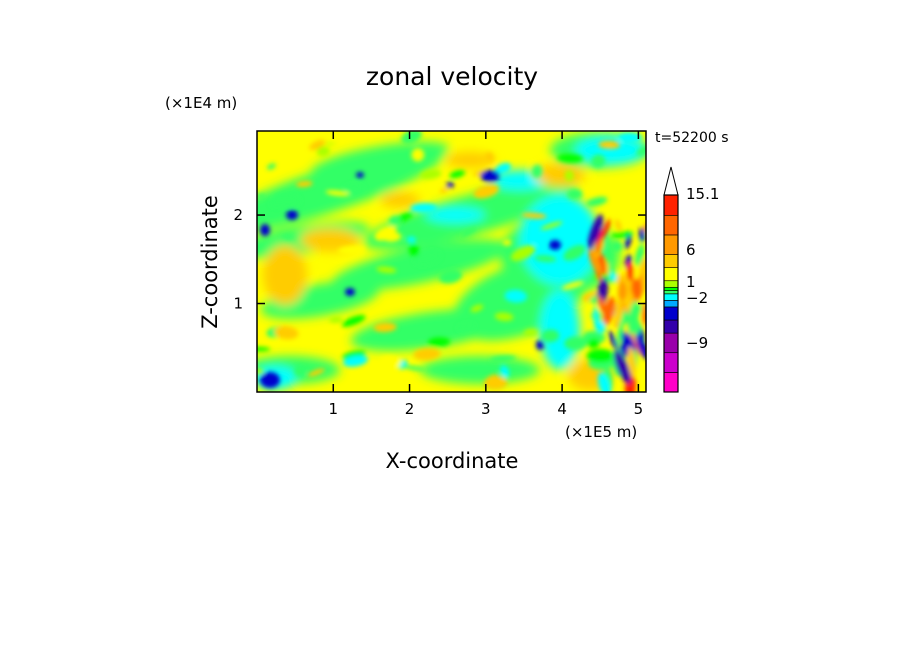 This screenshot has height=658, width=904. What do you see at coordinates (486, 409) in the screenshot?
I see `x-tick-label: 3` at bounding box center [486, 409].